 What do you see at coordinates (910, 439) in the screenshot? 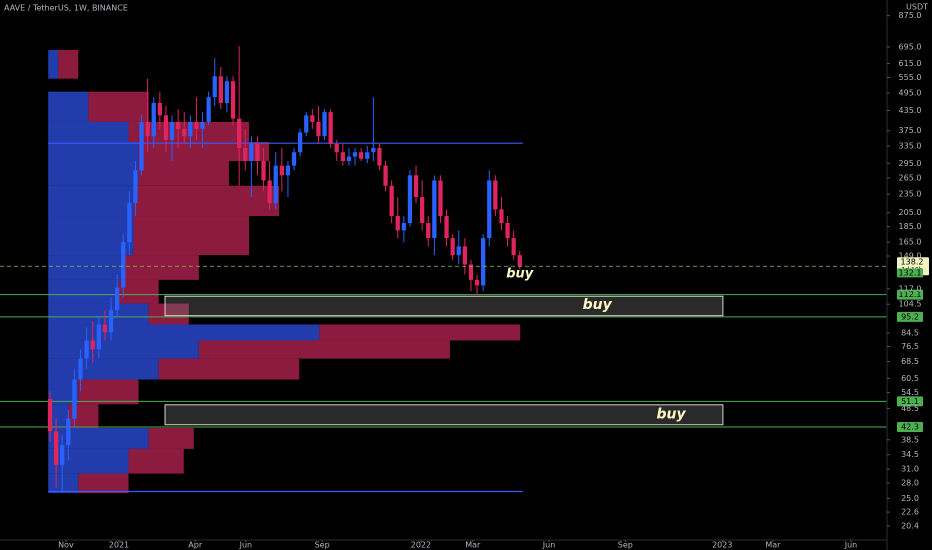
I see `y-tick-label: 38.5` at bounding box center [910, 439].